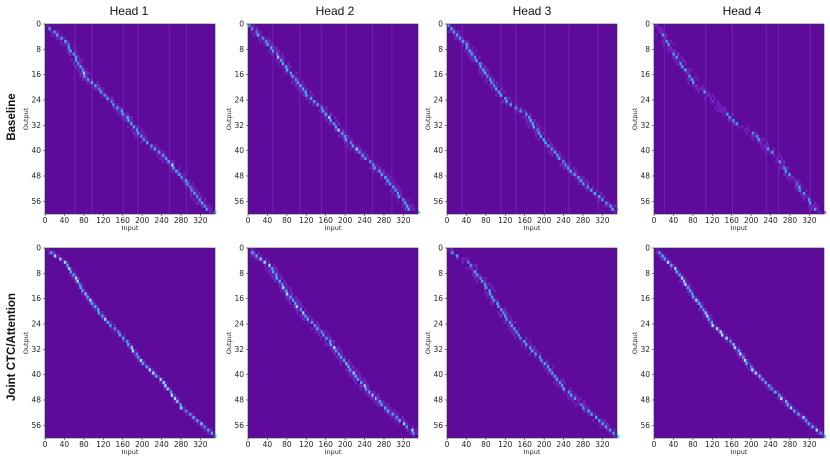 Image resolution: width=830 pixels, height=469 pixels. I want to click on y-tick-label: 24, so click(438, 100).